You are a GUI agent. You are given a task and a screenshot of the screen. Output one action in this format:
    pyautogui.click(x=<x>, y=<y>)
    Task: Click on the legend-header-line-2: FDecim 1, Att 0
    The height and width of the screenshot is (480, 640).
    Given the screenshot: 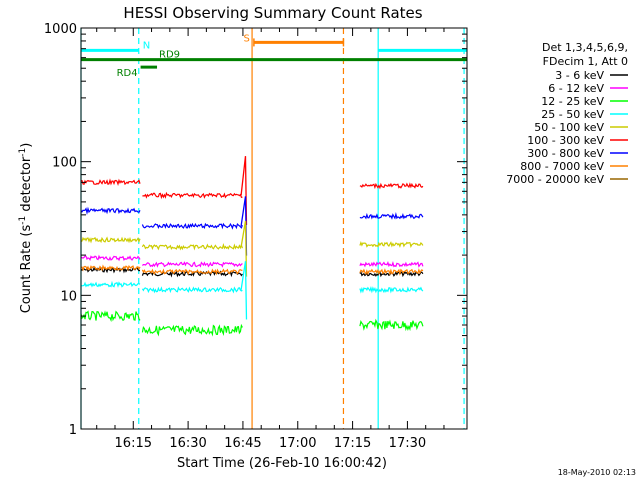 What is the action you would take?
    pyautogui.click(x=585, y=61)
    